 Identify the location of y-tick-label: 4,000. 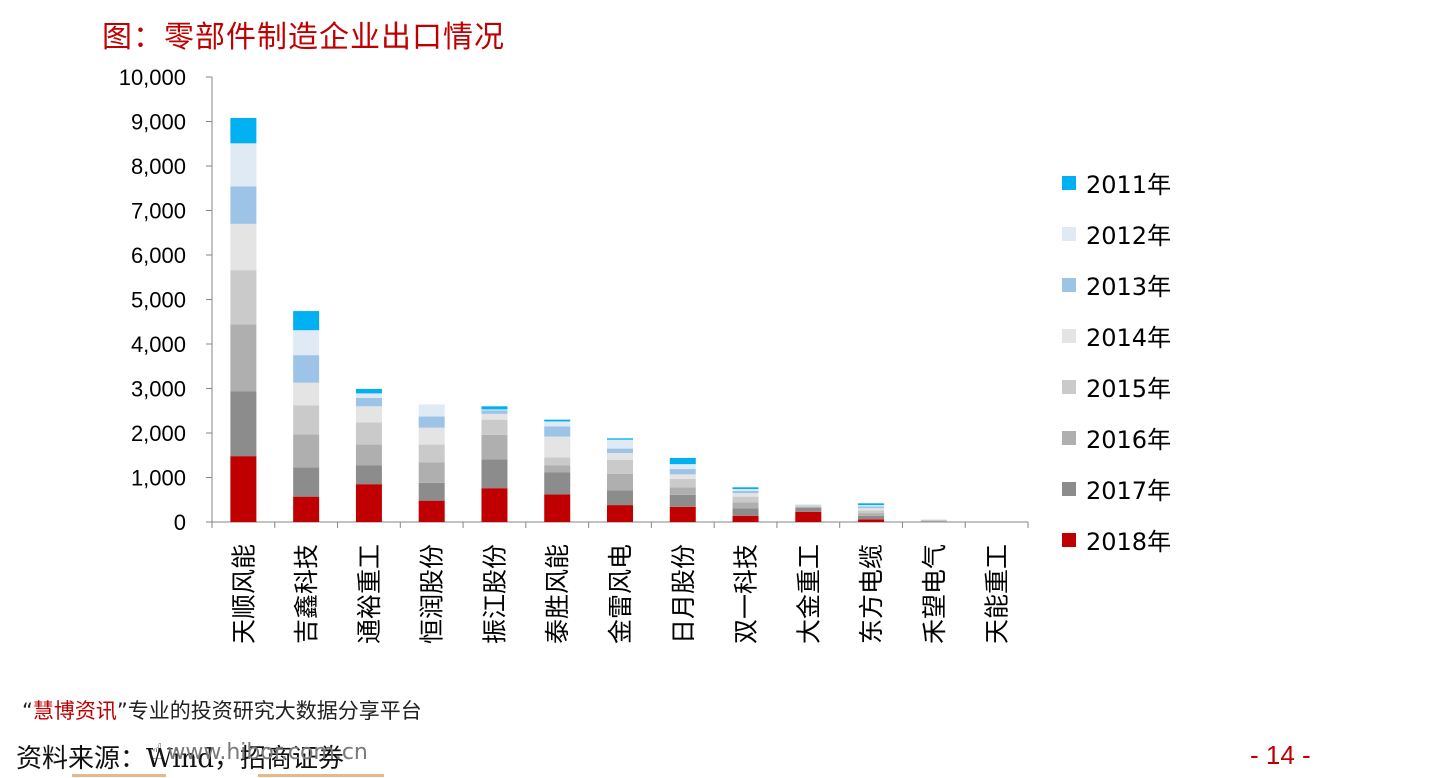
(158, 344).